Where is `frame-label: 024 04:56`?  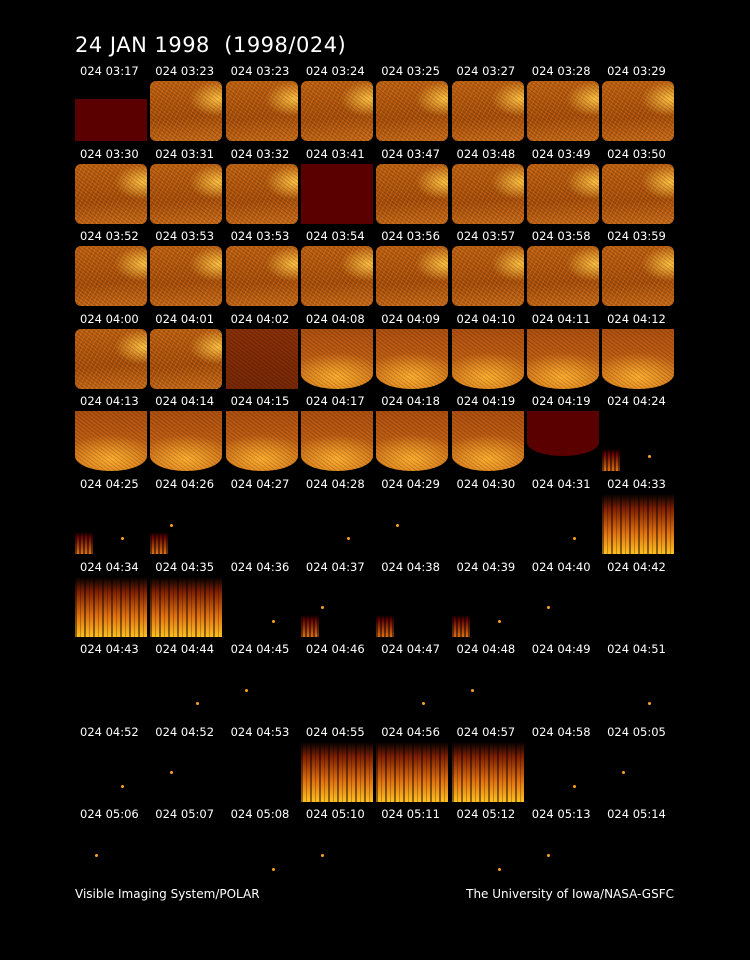
frame-label: 024 04:56 is located at coordinates (410, 731).